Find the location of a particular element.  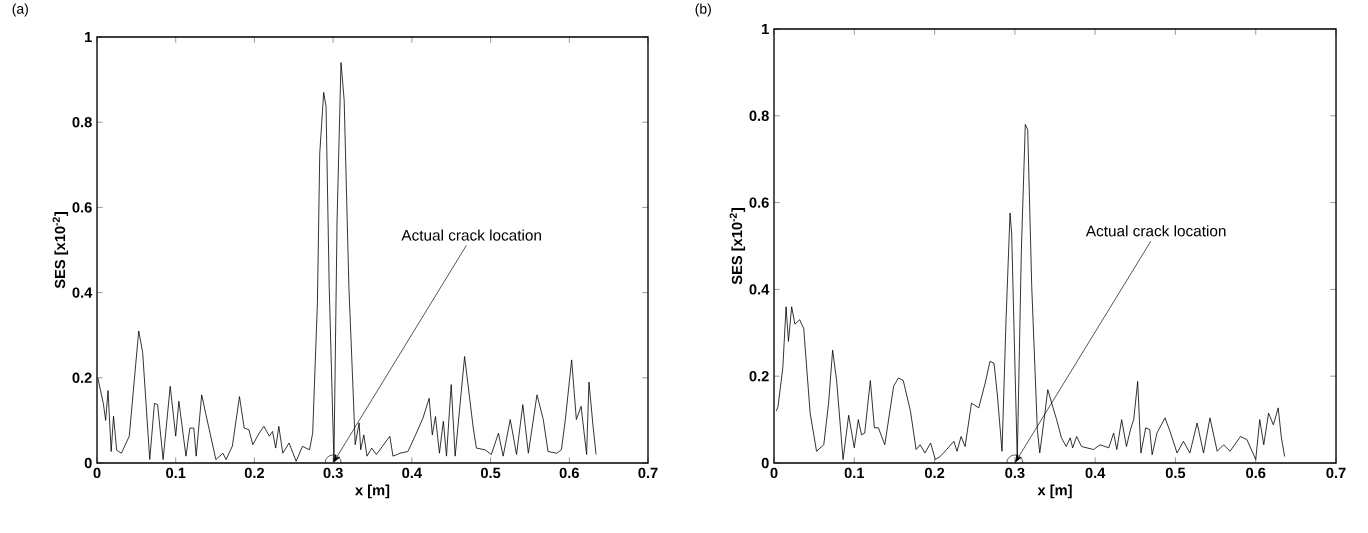

chart-title: (b) is located at coordinates (703, 10).